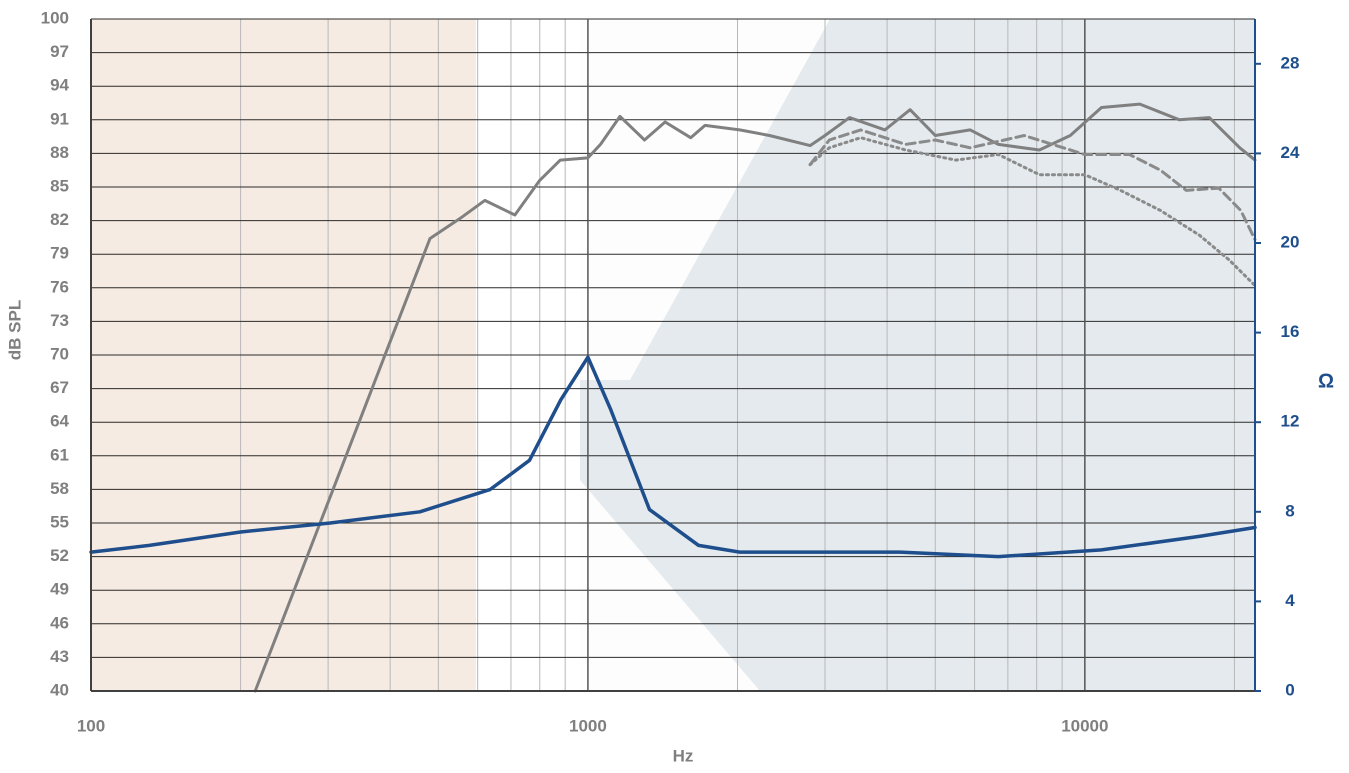 This screenshot has height=773, width=1349. What do you see at coordinates (1289, 510) in the screenshot?
I see `y2-tick-label: 8` at bounding box center [1289, 510].